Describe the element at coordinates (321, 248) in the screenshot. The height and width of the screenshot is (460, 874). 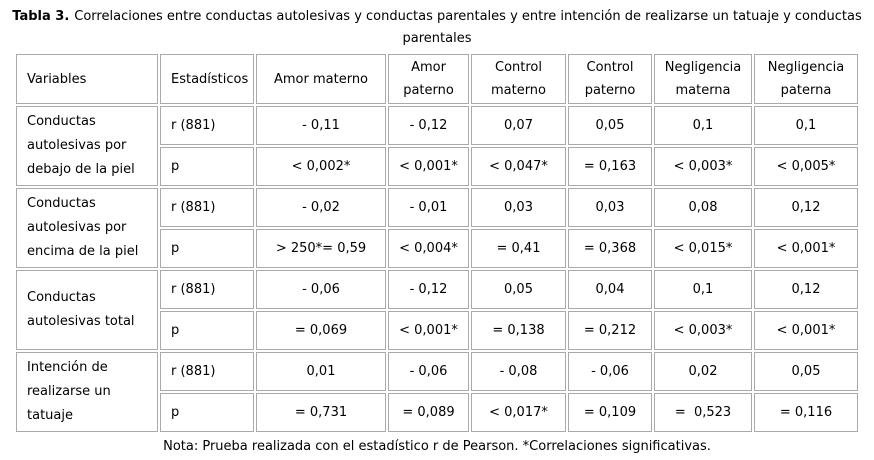
I see `p-value-cell: > 250*= 0,59` at that location.